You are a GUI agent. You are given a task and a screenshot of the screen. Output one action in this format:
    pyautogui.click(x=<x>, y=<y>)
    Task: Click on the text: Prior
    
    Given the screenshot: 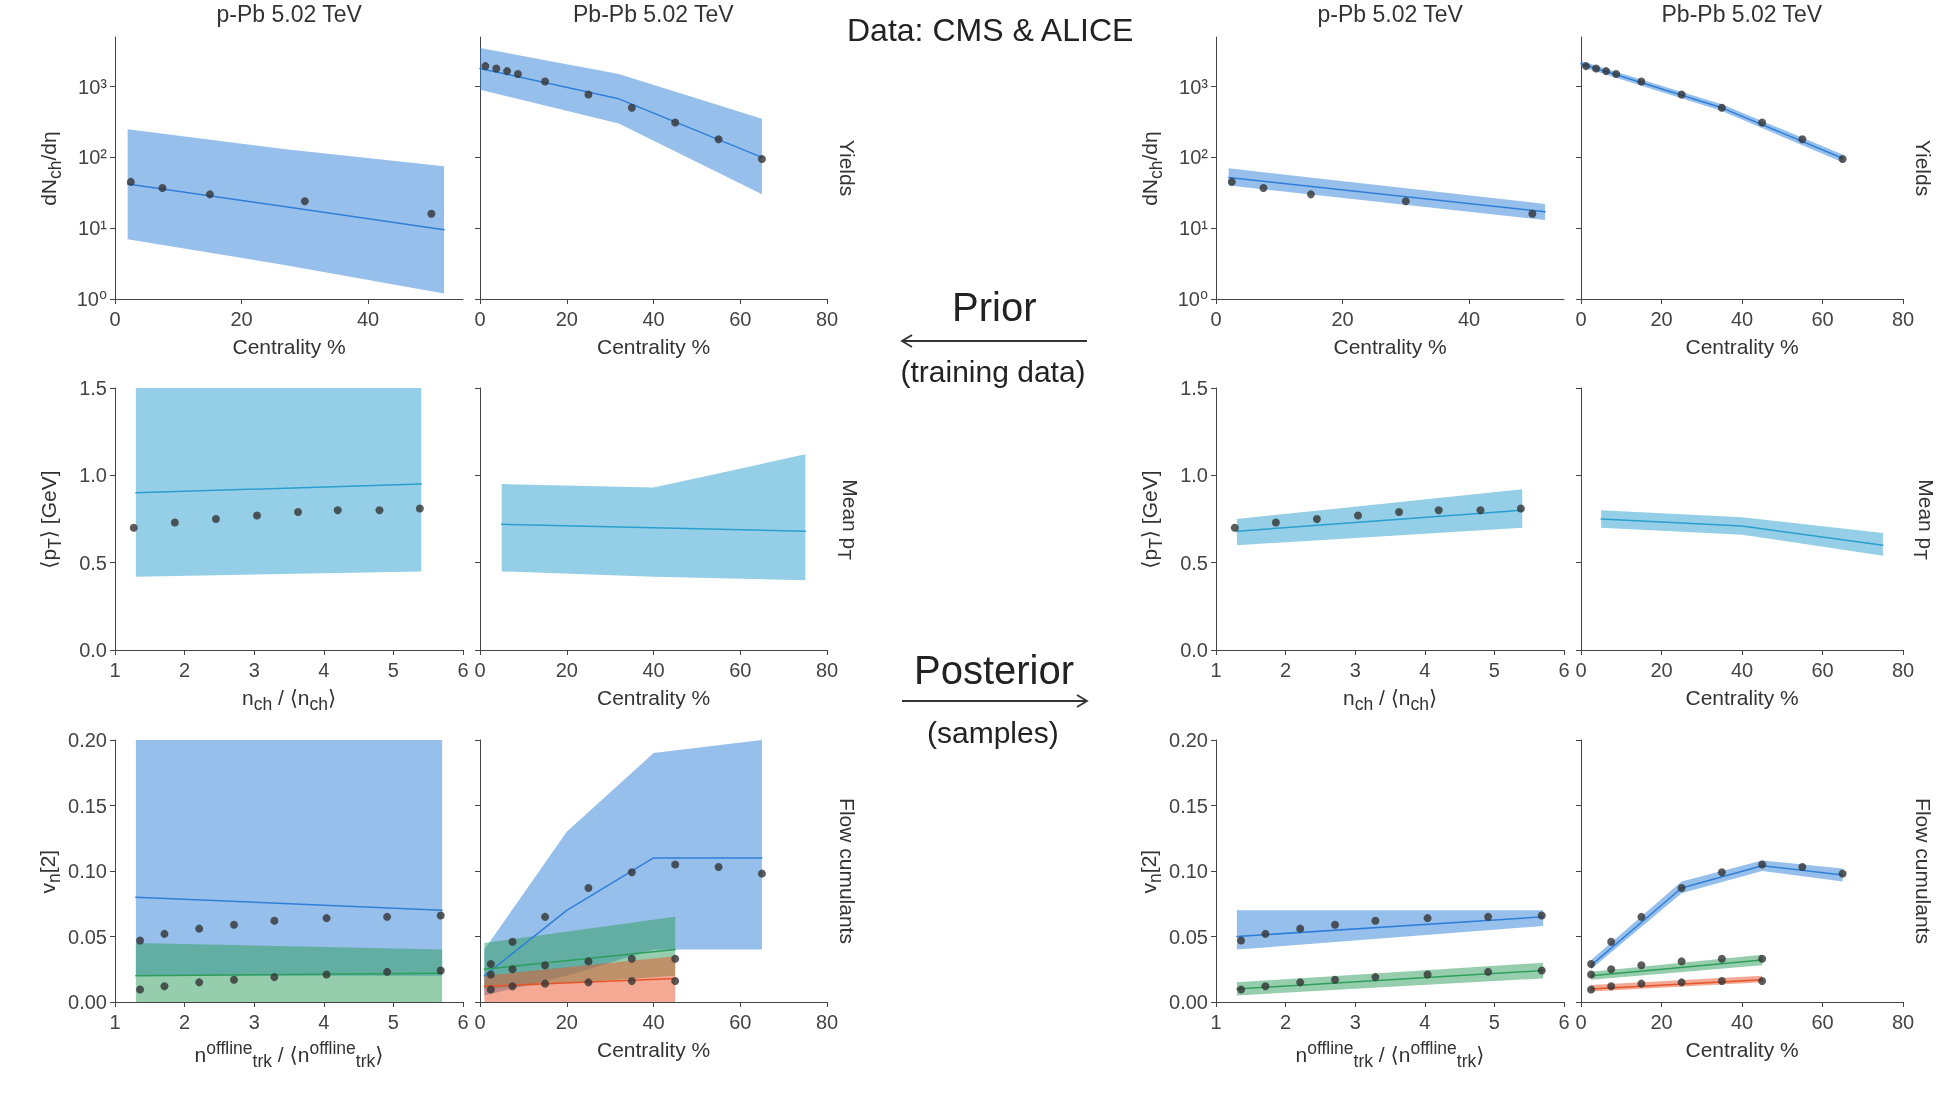 What is the action you would take?
    pyautogui.click(x=994, y=307)
    